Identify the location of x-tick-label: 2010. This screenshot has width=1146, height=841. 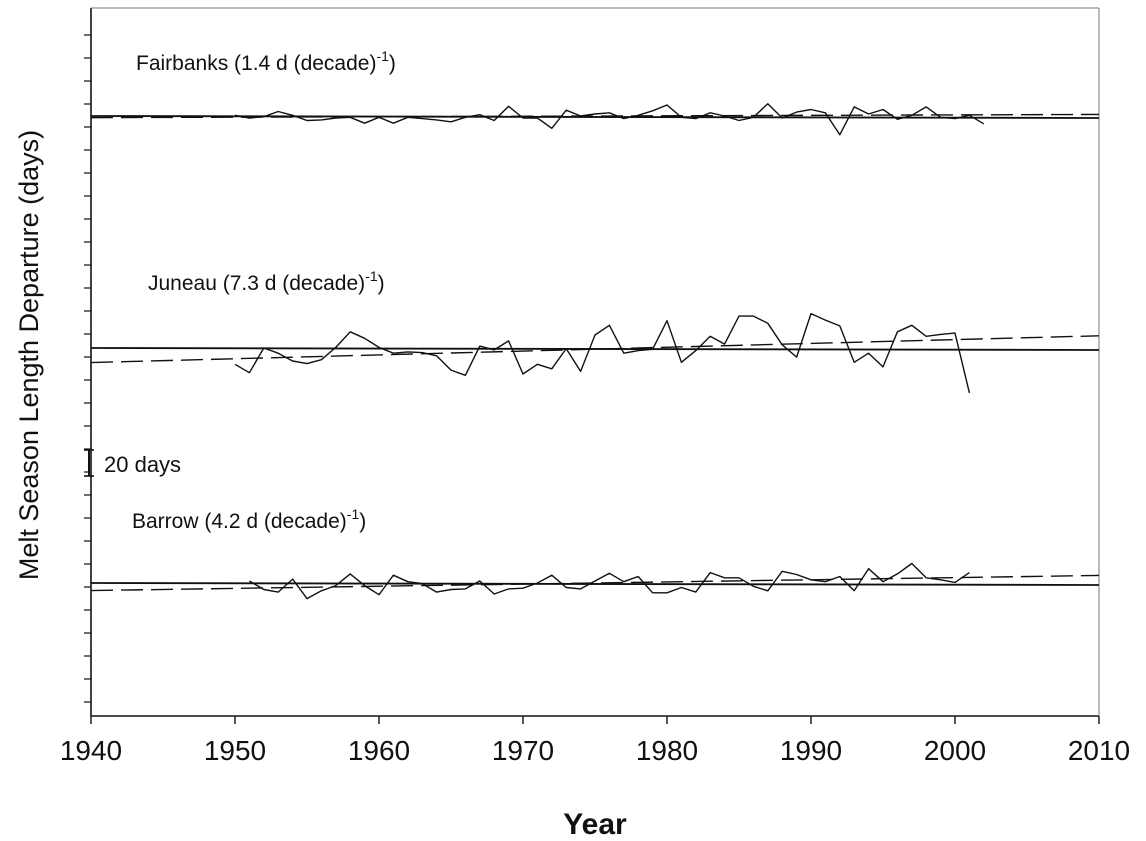
(1099, 750).